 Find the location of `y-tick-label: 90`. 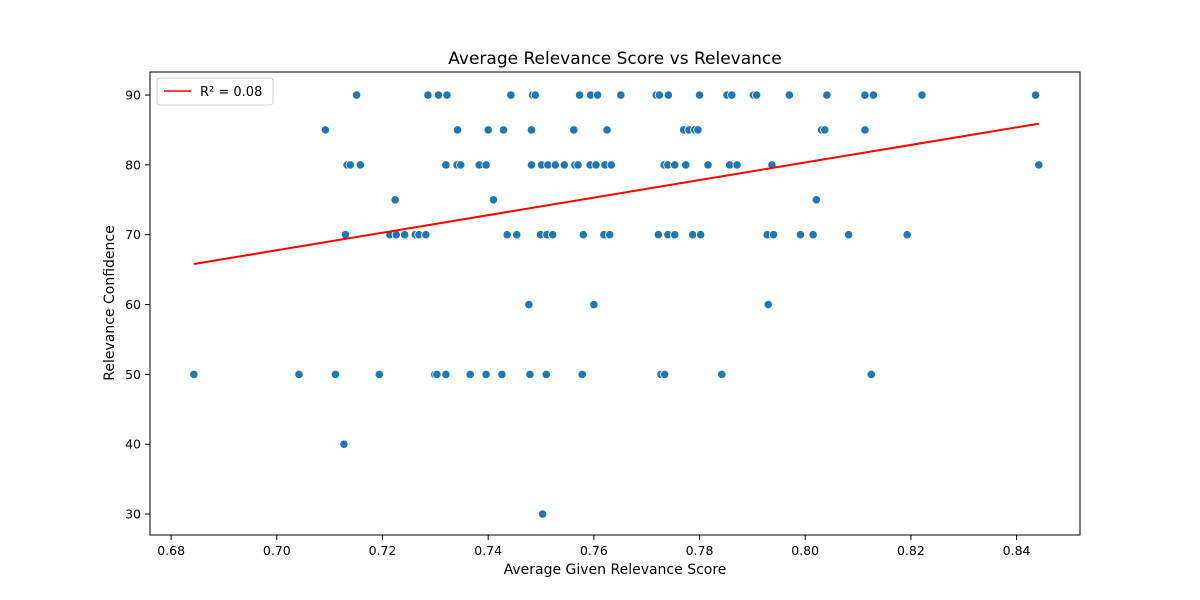

y-tick-label: 90 is located at coordinates (133, 95).